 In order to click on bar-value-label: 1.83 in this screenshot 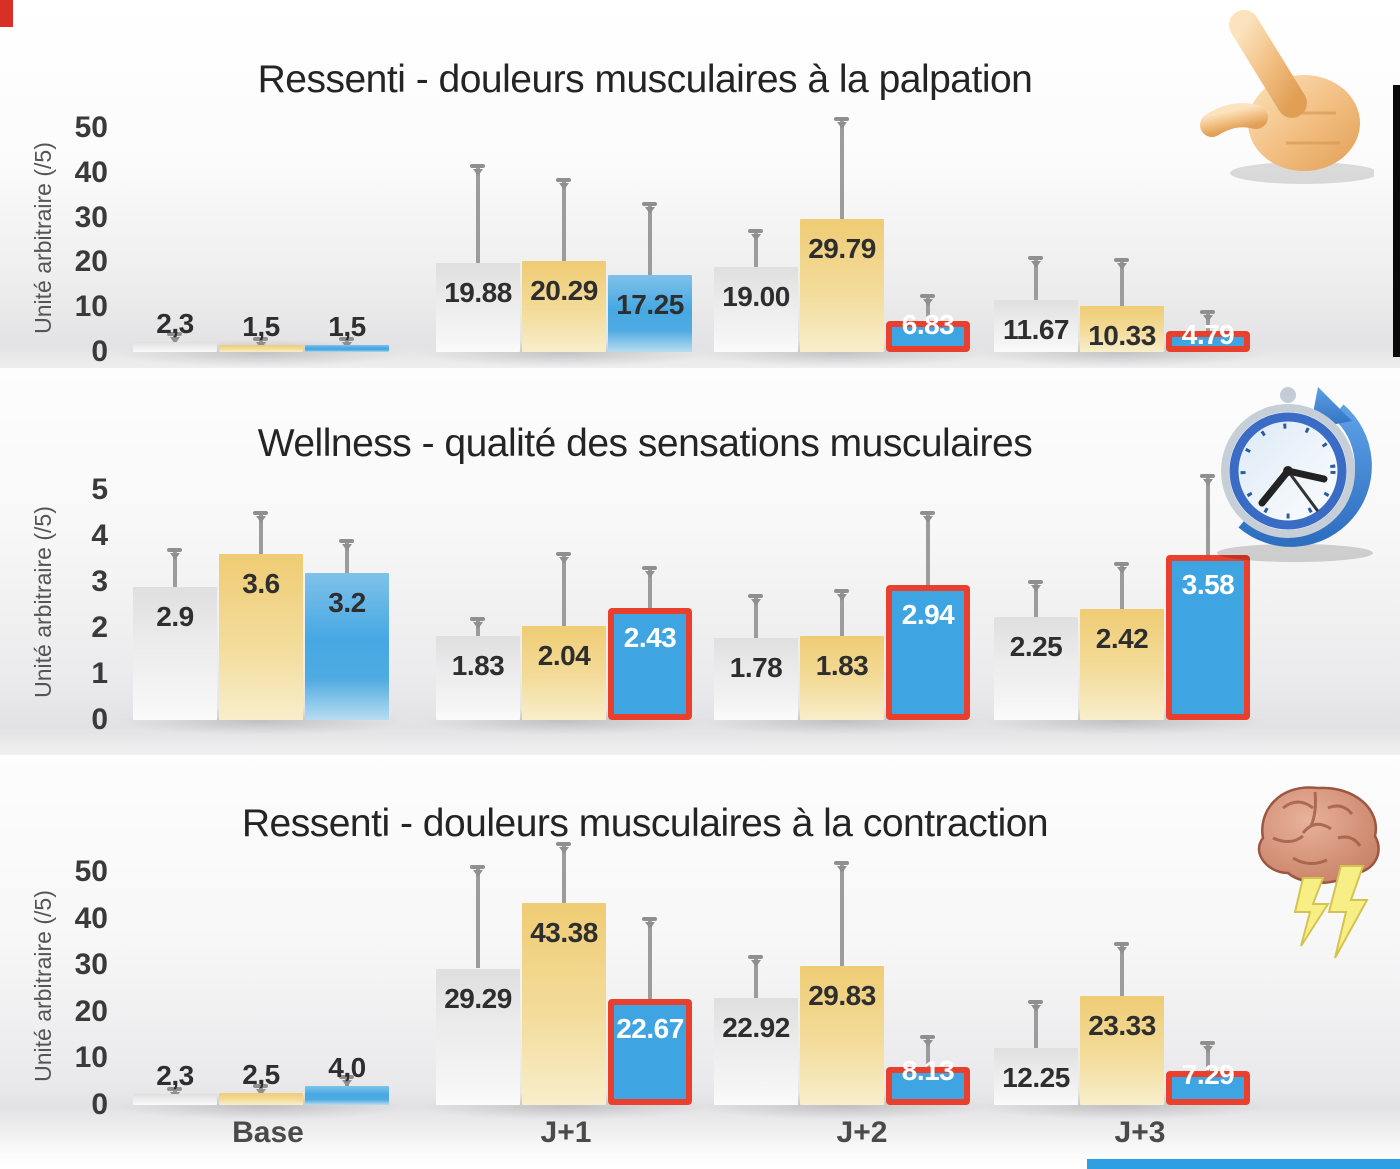, I will do `click(842, 665)`.